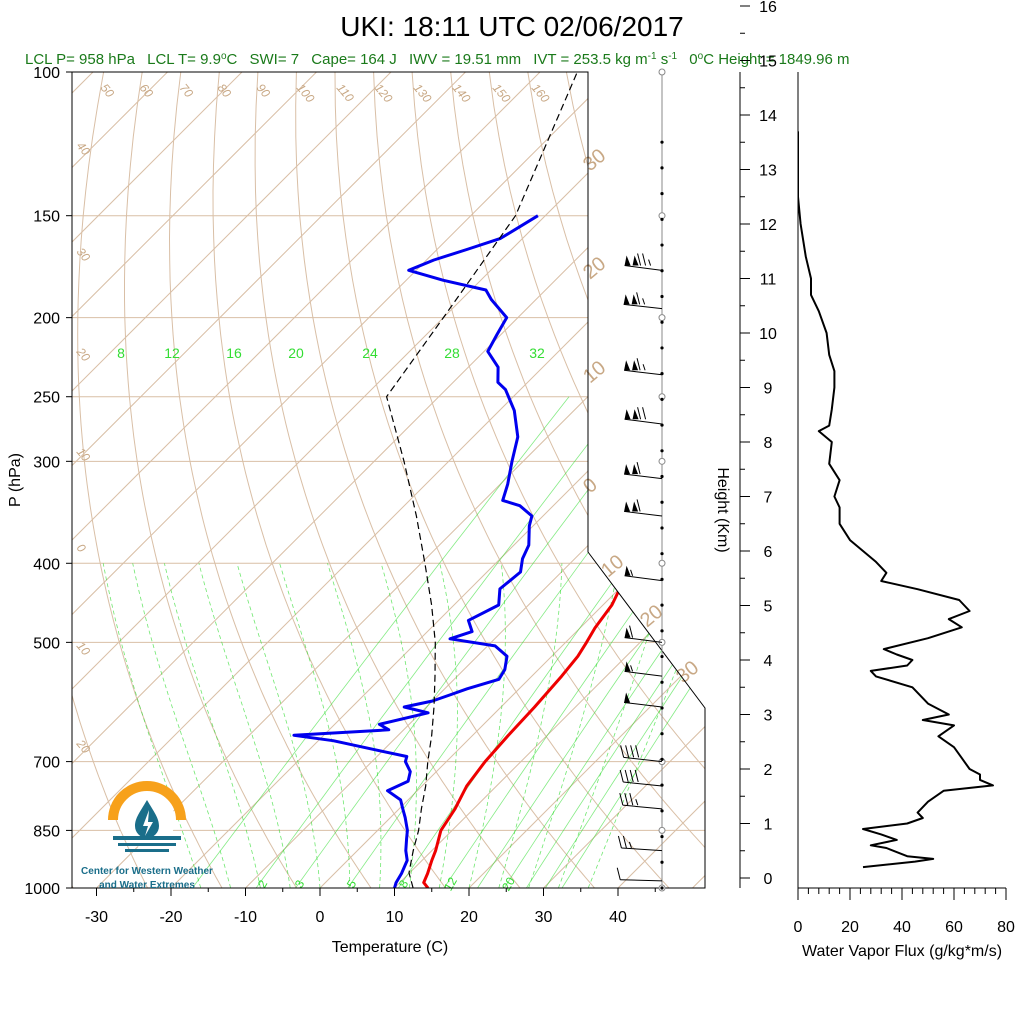  I want to click on height-tick-label: 5, so click(768, 607).